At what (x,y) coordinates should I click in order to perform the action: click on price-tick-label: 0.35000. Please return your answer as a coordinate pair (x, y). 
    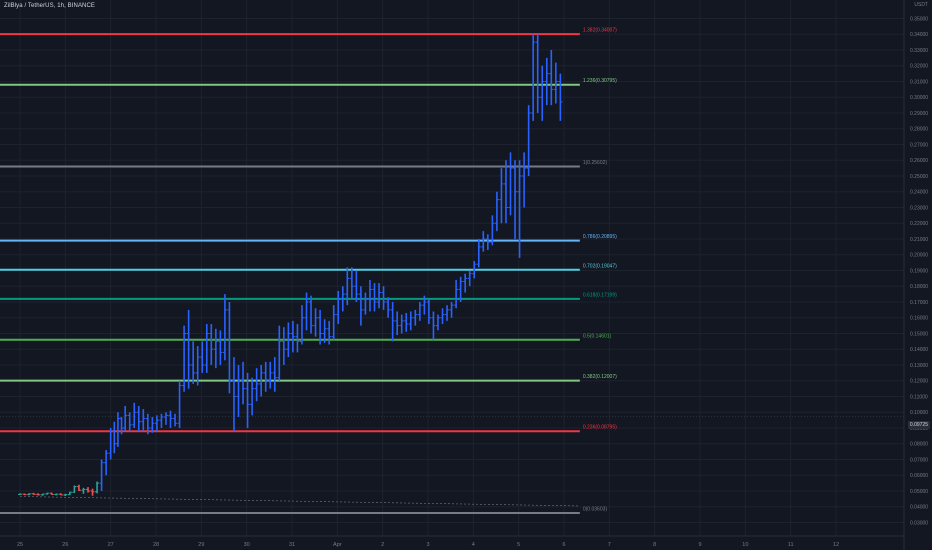
    Looking at the image, I should click on (919, 19).